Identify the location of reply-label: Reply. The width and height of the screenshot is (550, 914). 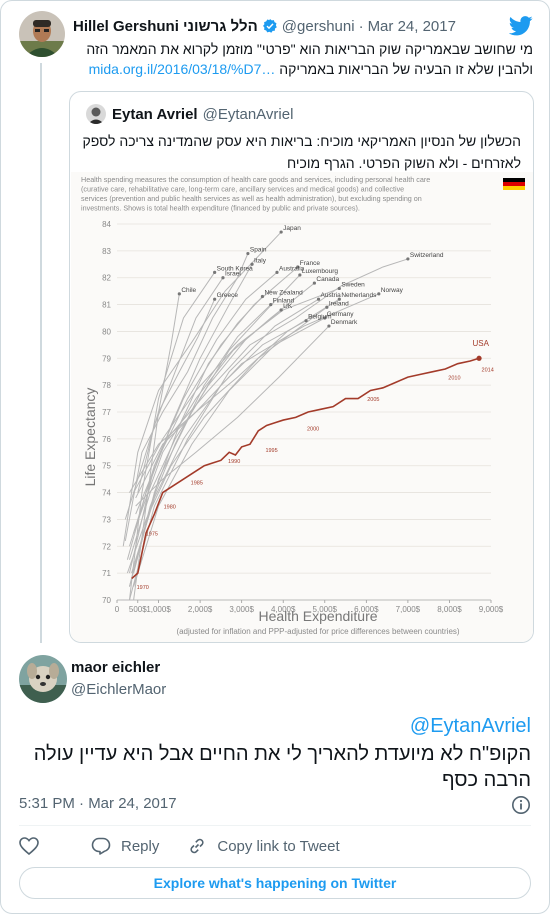
(140, 846).